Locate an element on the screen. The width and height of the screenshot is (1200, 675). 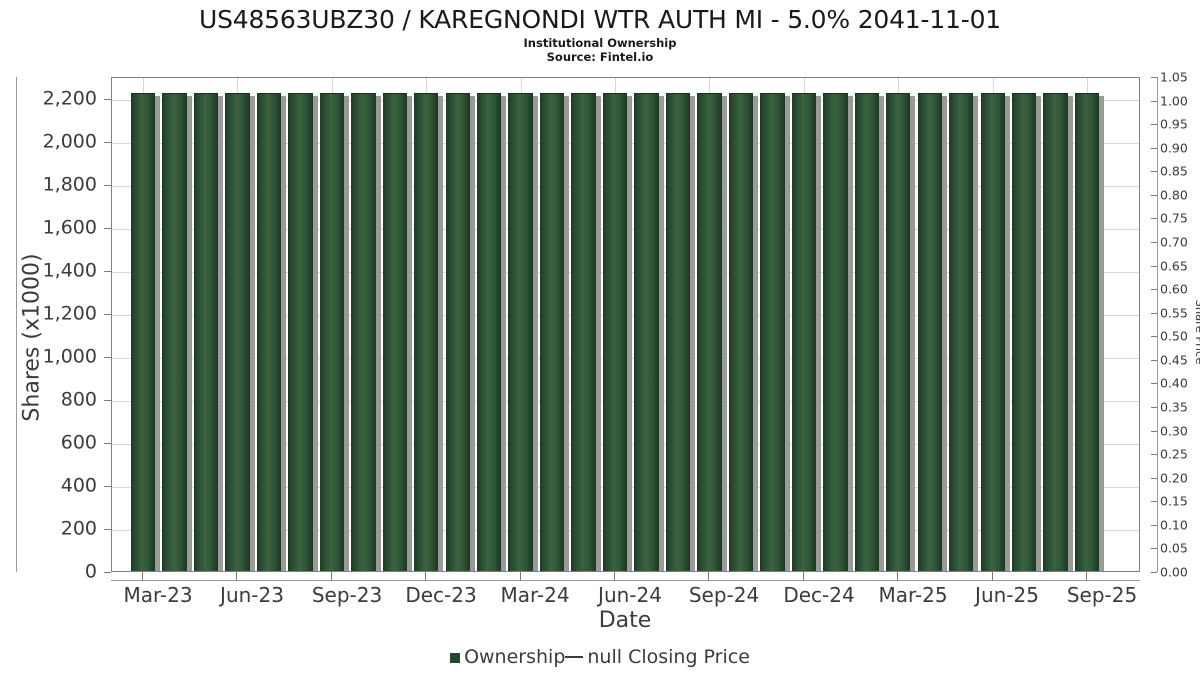
left-axis-tick-label: 1,800 is located at coordinates (69, 184).